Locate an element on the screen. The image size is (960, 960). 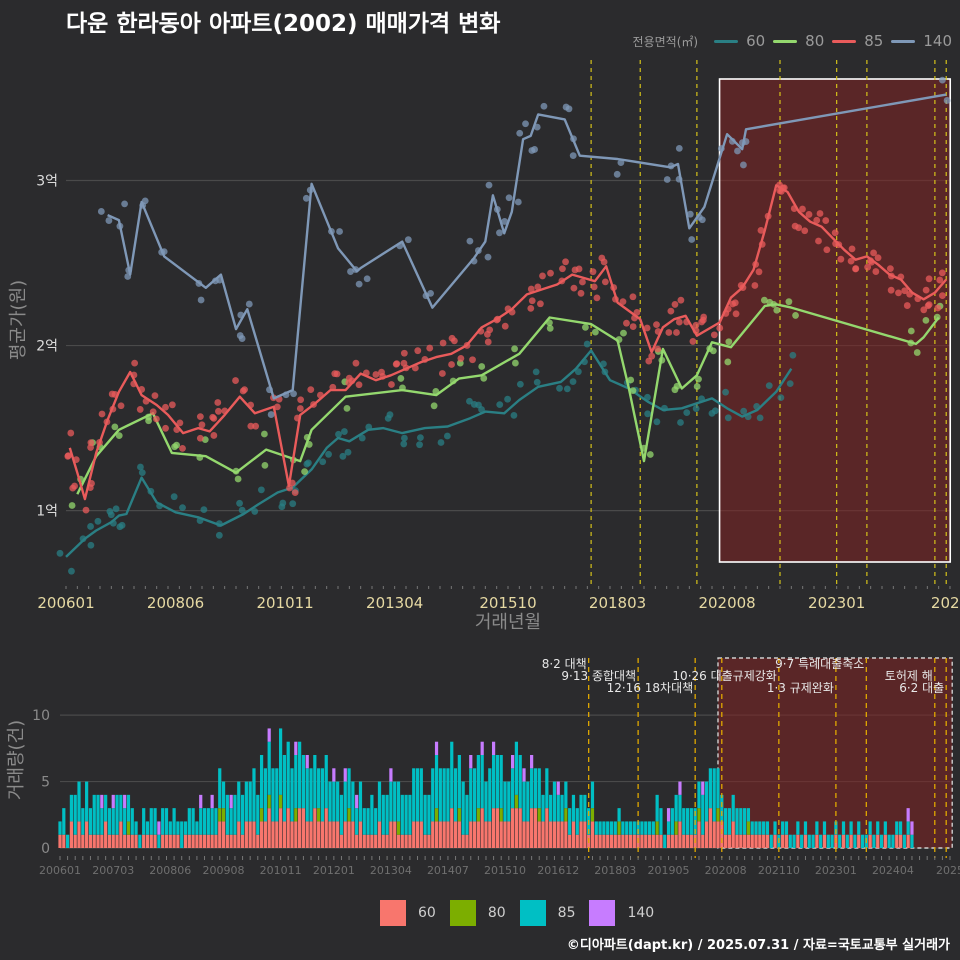
policy-label: 9·13 종합대책 is located at coordinates (598, 675).